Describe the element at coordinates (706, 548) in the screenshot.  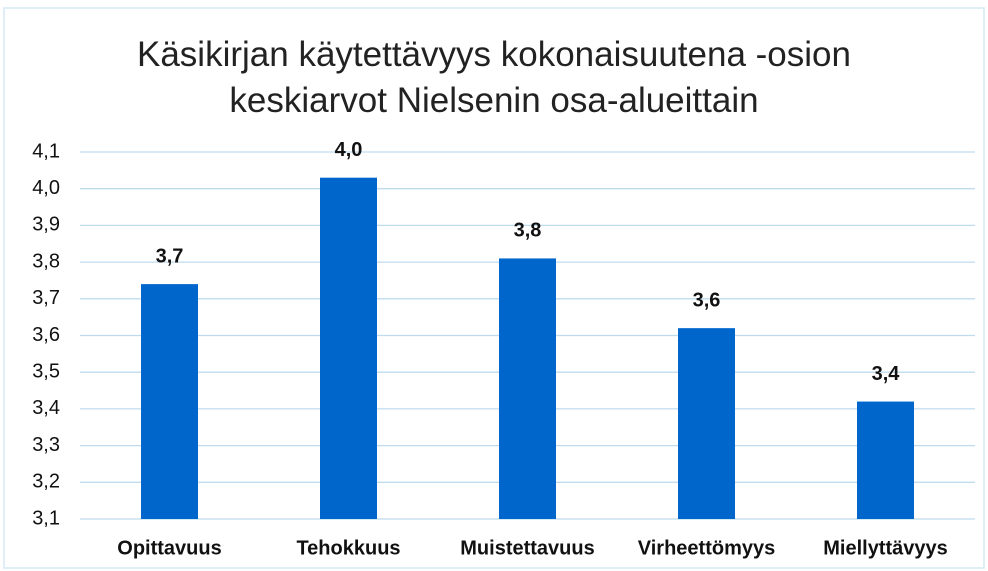
I see `x-tick-label: Virheettömyys` at that location.